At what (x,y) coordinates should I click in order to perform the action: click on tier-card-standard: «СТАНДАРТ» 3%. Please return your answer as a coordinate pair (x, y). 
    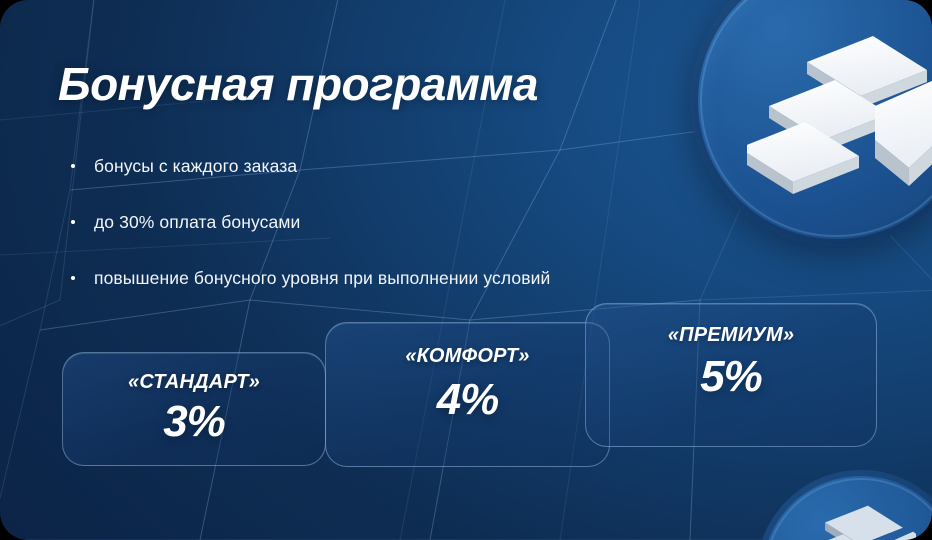
    Looking at the image, I should click on (194, 409).